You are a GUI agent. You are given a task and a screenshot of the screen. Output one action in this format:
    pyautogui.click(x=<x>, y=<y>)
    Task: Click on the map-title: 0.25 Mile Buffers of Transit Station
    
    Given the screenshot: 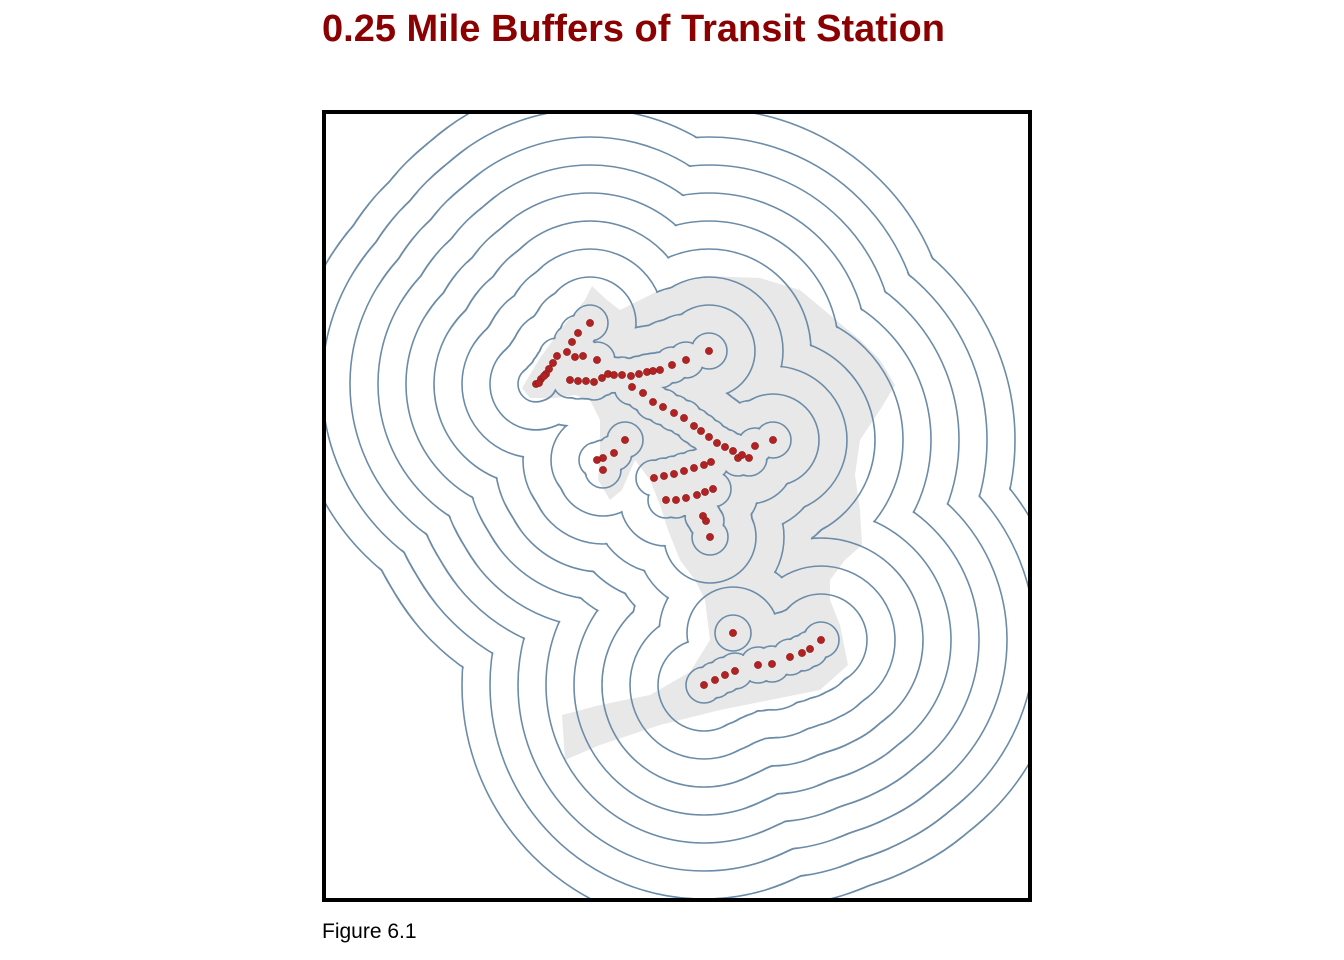 What is the action you would take?
    pyautogui.click(x=633, y=29)
    